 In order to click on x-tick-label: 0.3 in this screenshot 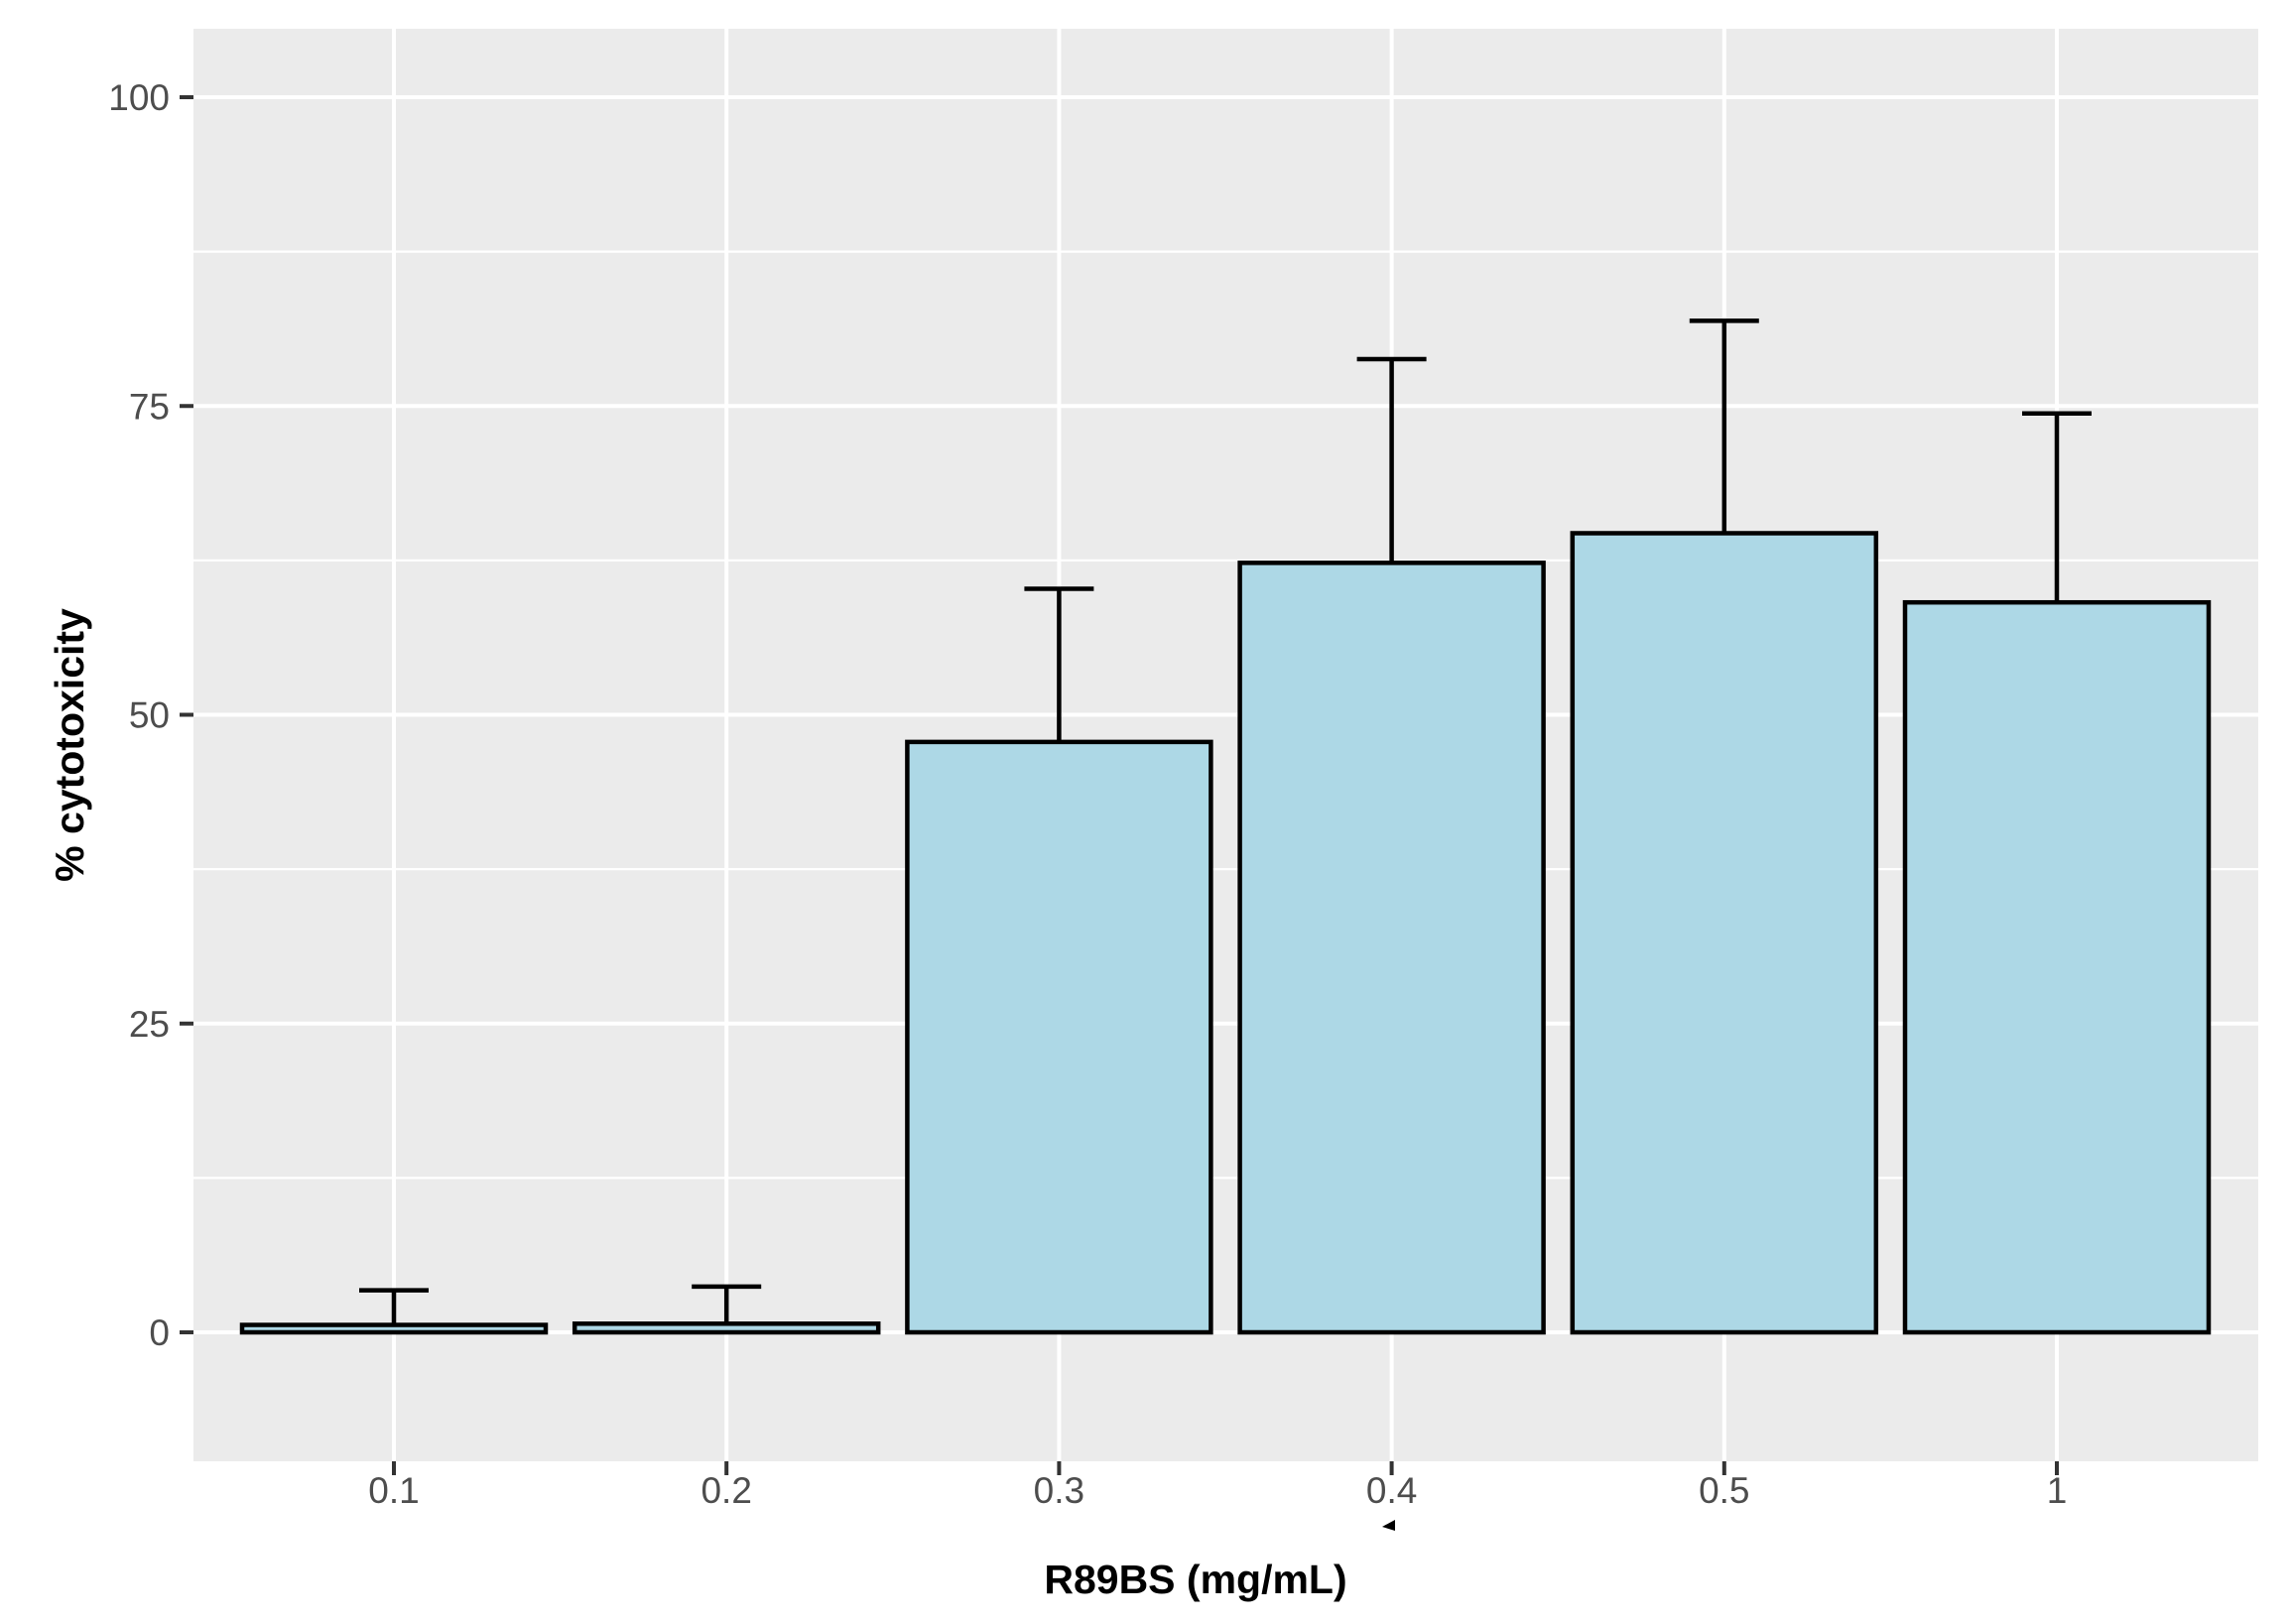, I will do `click(1059, 1490)`.